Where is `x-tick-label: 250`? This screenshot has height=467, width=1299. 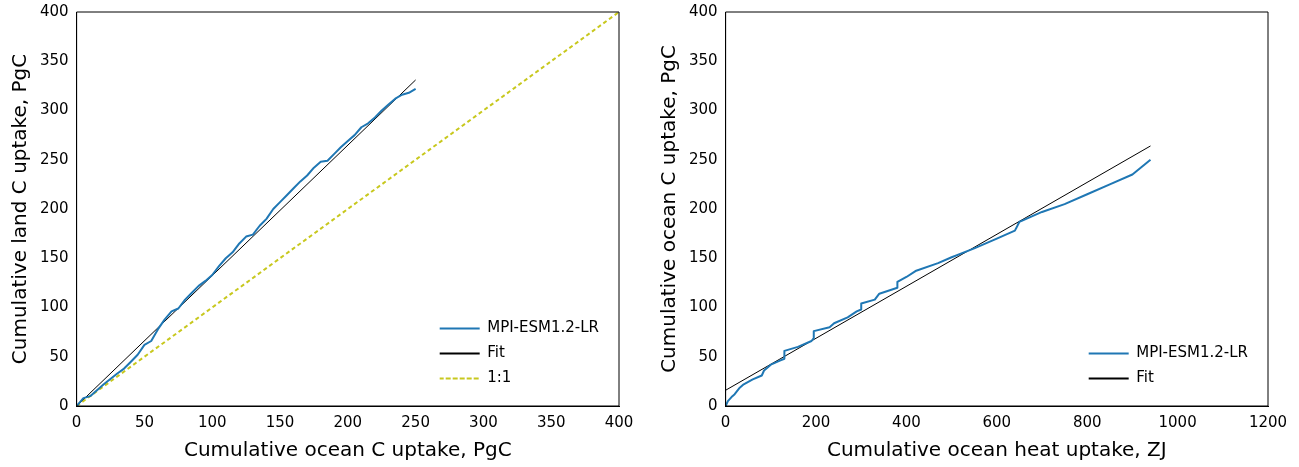 x-tick-label: 250 is located at coordinates (415, 421).